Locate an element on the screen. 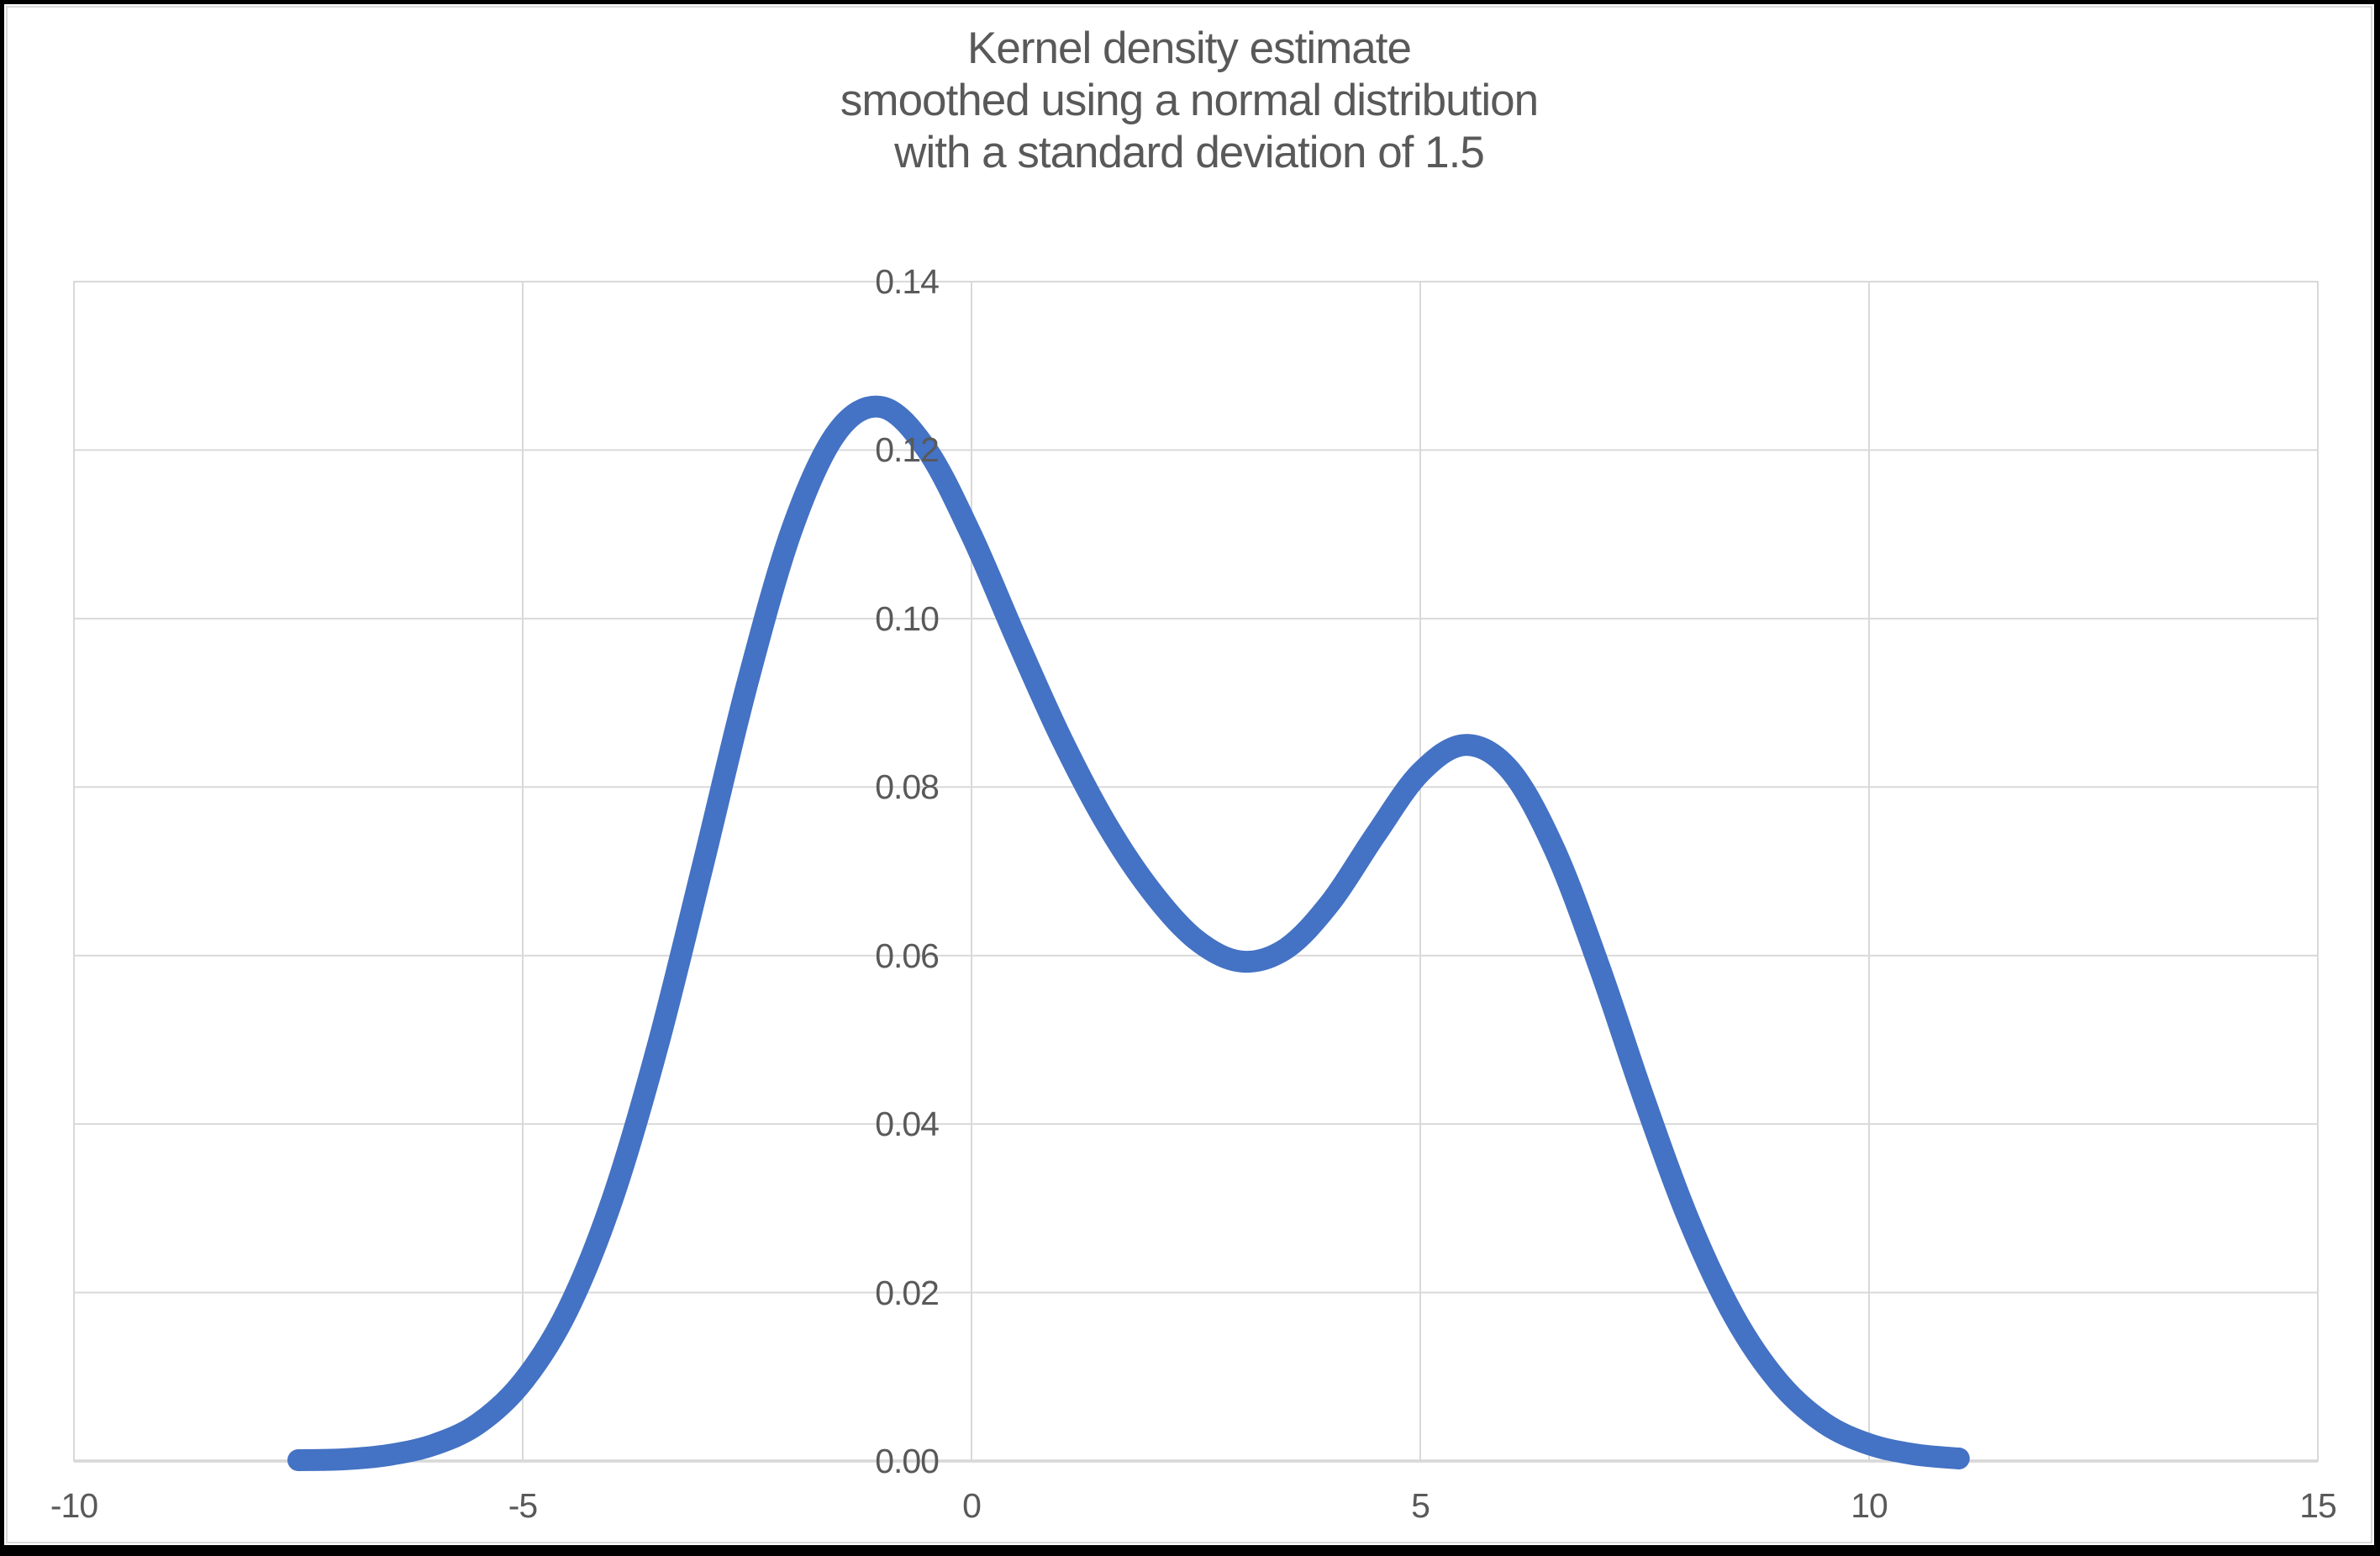 This screenshot has height=1556, width=2380. y-tick-label: 0.04 is located at coordinates (908, 1124).